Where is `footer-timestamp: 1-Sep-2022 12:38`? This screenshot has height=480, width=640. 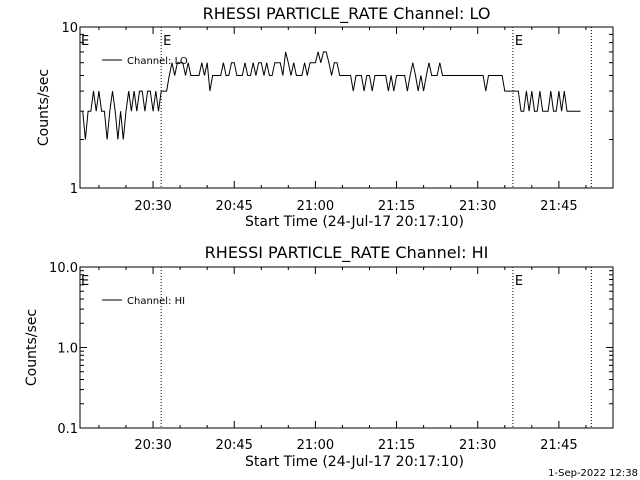
footer-timestamp: 1-Sep-2022 12:38 is located at coordinates (593, 473).